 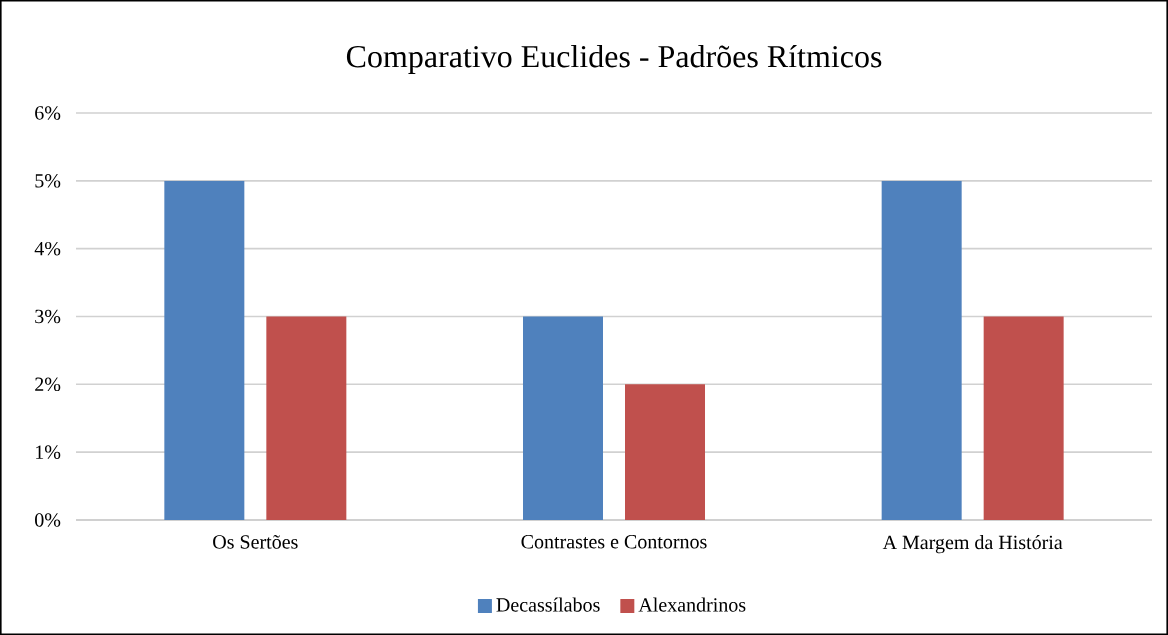 I want to click on y-tick-label: 2%, so click(x=48, y=384).